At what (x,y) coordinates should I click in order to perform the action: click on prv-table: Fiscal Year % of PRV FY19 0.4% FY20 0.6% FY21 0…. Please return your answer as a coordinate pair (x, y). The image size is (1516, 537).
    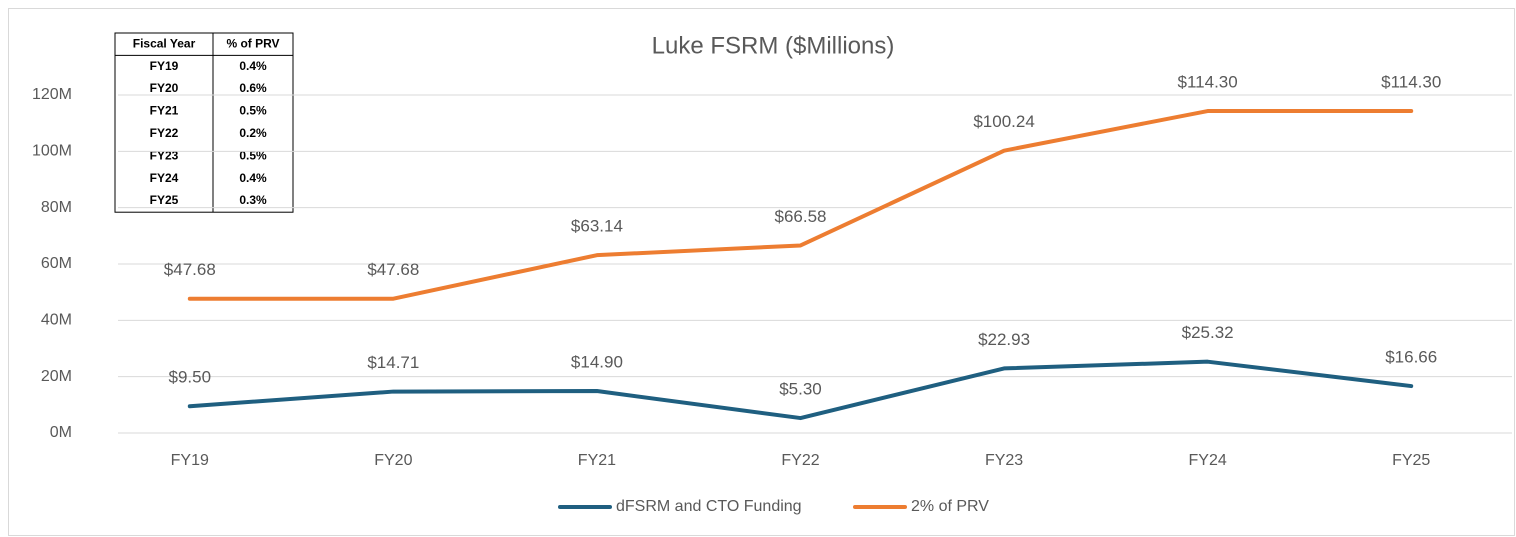
    Looking at the image, I should click on (204, 122).